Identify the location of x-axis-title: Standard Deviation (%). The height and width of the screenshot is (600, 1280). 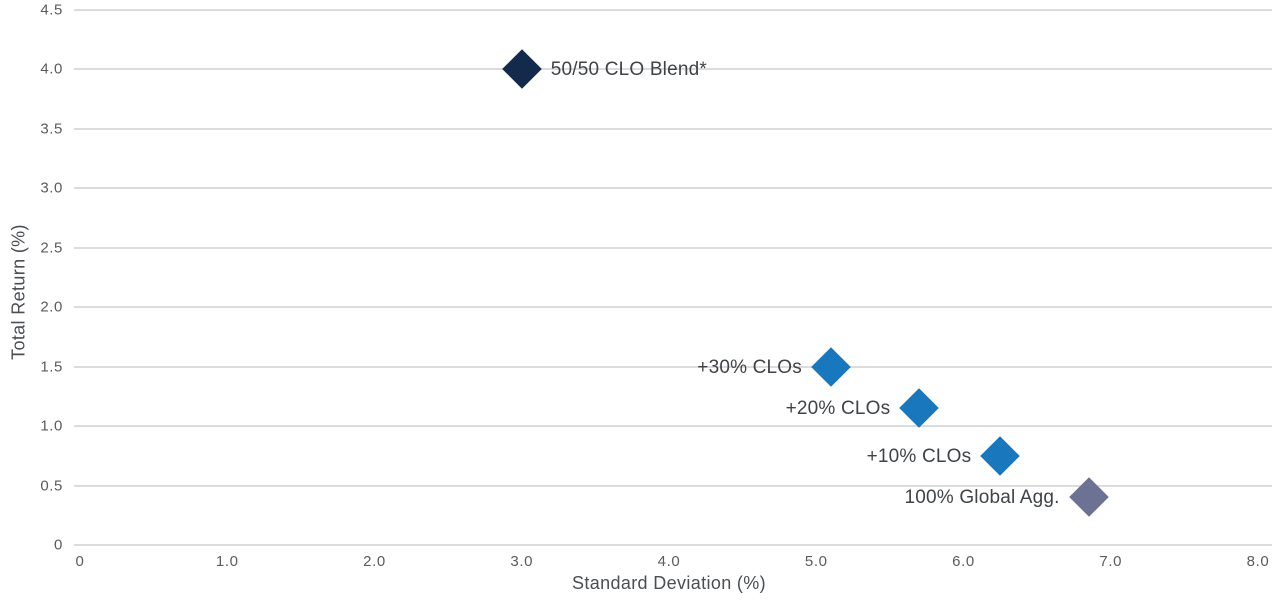
(669, 583).